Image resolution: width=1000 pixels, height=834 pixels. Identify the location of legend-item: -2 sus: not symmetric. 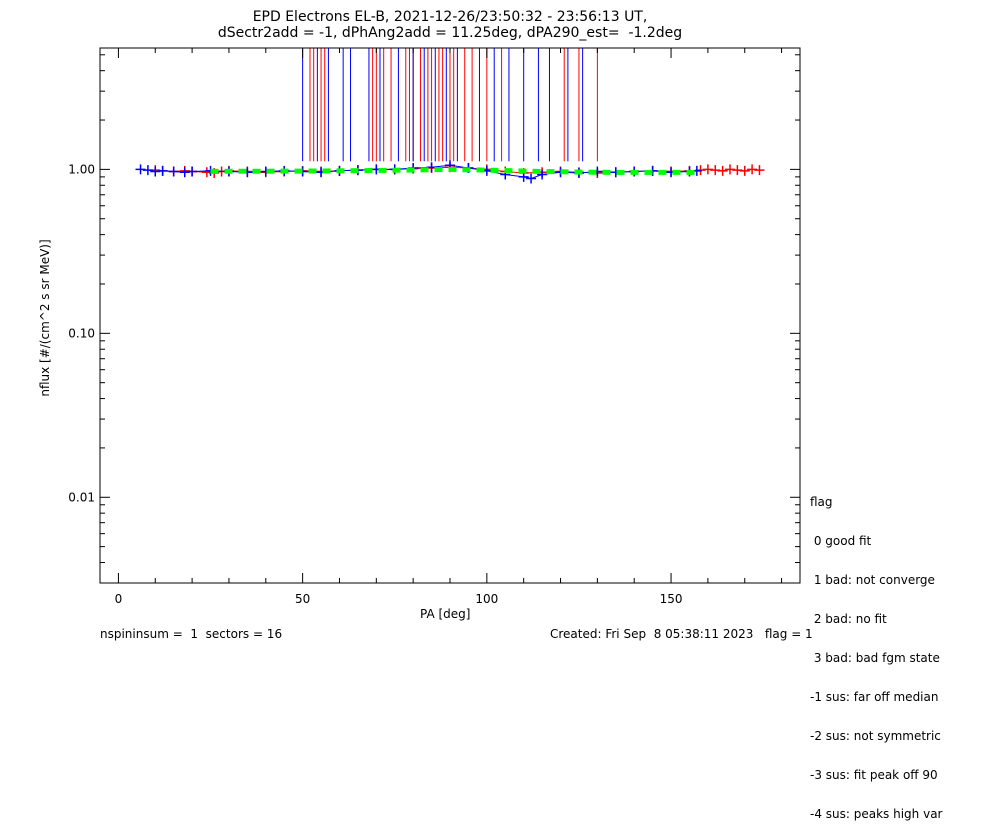
(875, 736).